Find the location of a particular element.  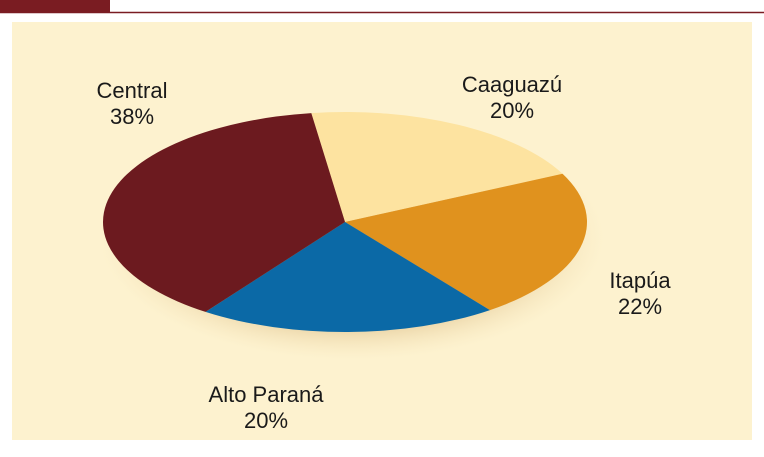

slice-category: Alto Paraná is located at coordinates (267, 394).